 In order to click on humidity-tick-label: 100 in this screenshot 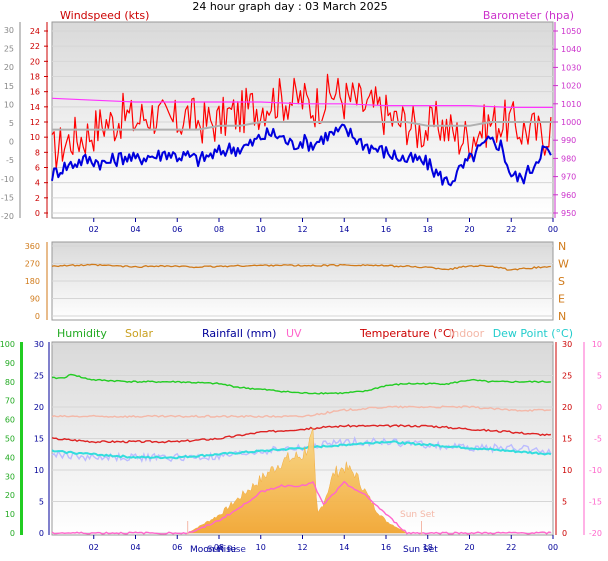, I will do `click(7, 344)`.